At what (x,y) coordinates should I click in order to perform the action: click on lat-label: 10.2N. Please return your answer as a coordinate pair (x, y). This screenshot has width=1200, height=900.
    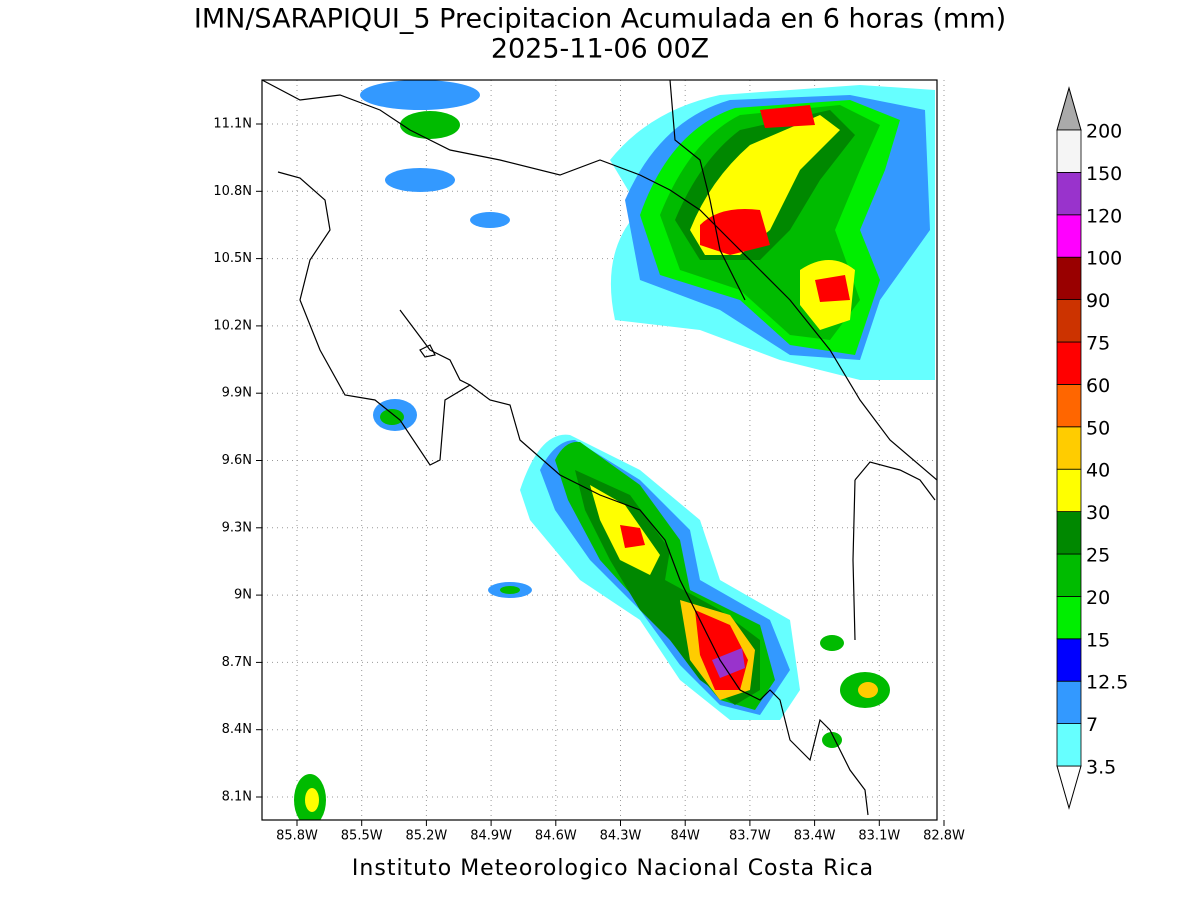
    Looking at the image, I should click on (232, 325).